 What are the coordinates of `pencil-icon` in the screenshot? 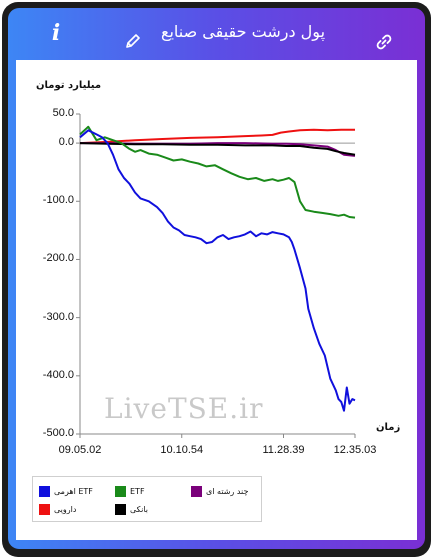 It's located at (133, 41).